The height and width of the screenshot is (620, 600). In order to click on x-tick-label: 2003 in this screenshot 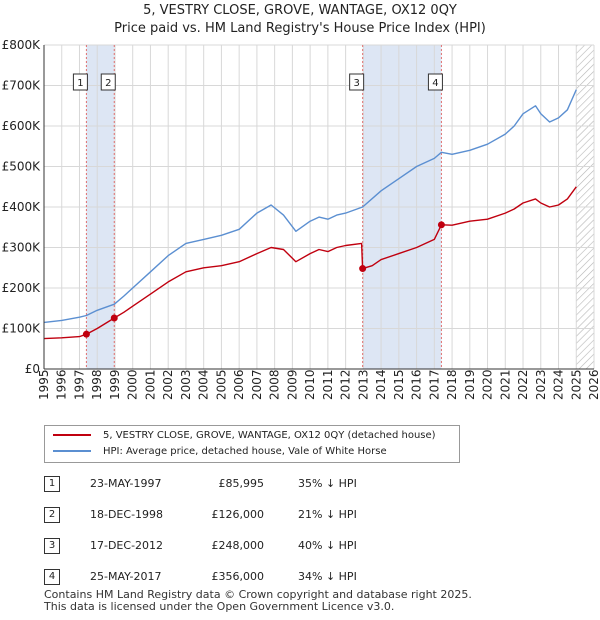, I will do `click(186, 384)`.